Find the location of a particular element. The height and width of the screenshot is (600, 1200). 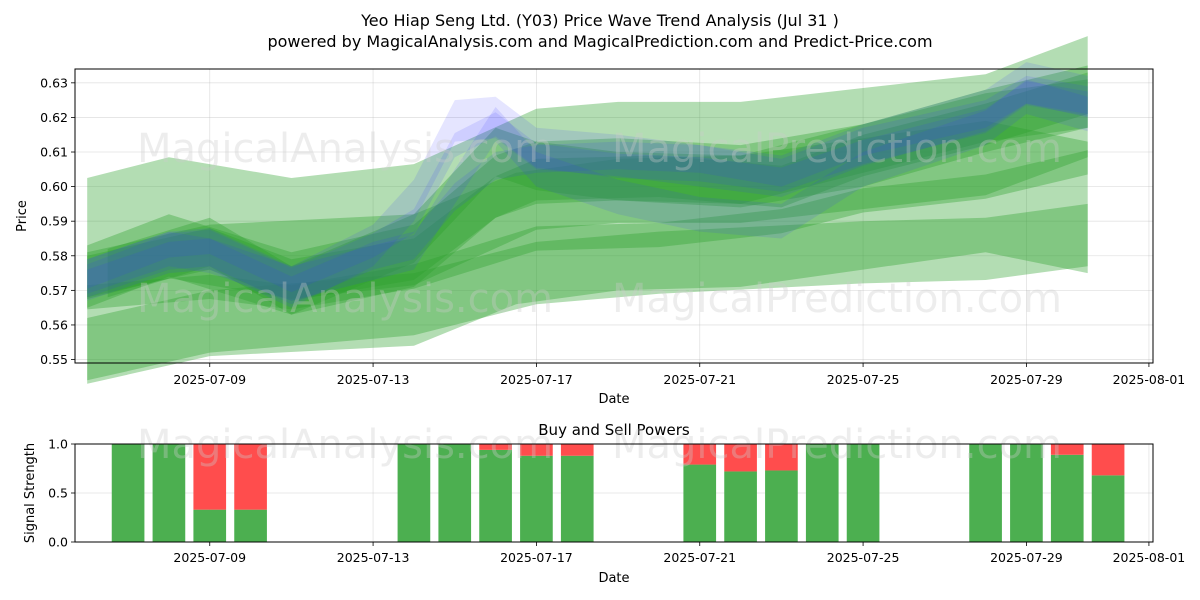

top-x-tick-label: 2025-07-25 is located at coordinates (863, 379).